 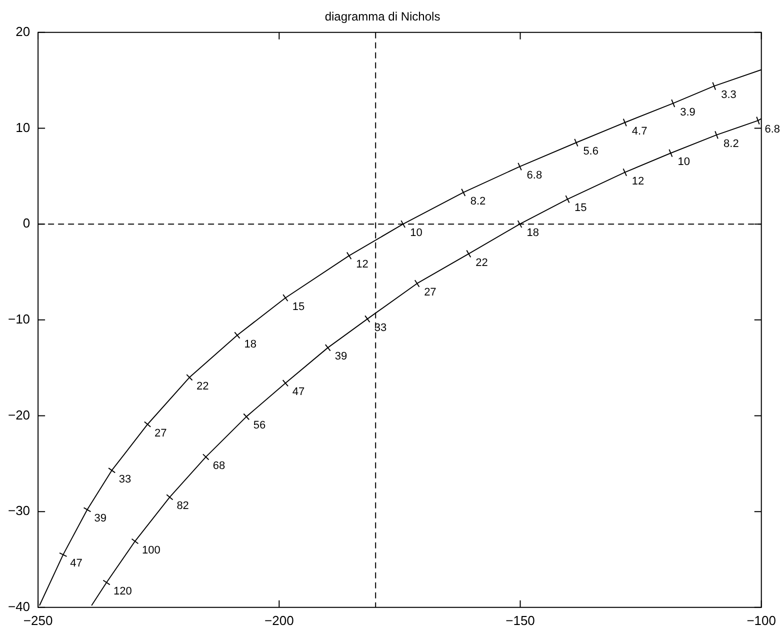 What do you see at coordinates (19, 414) in the screenshot?
I see `y-tick-label: −20` at bounding box center [19, 414].